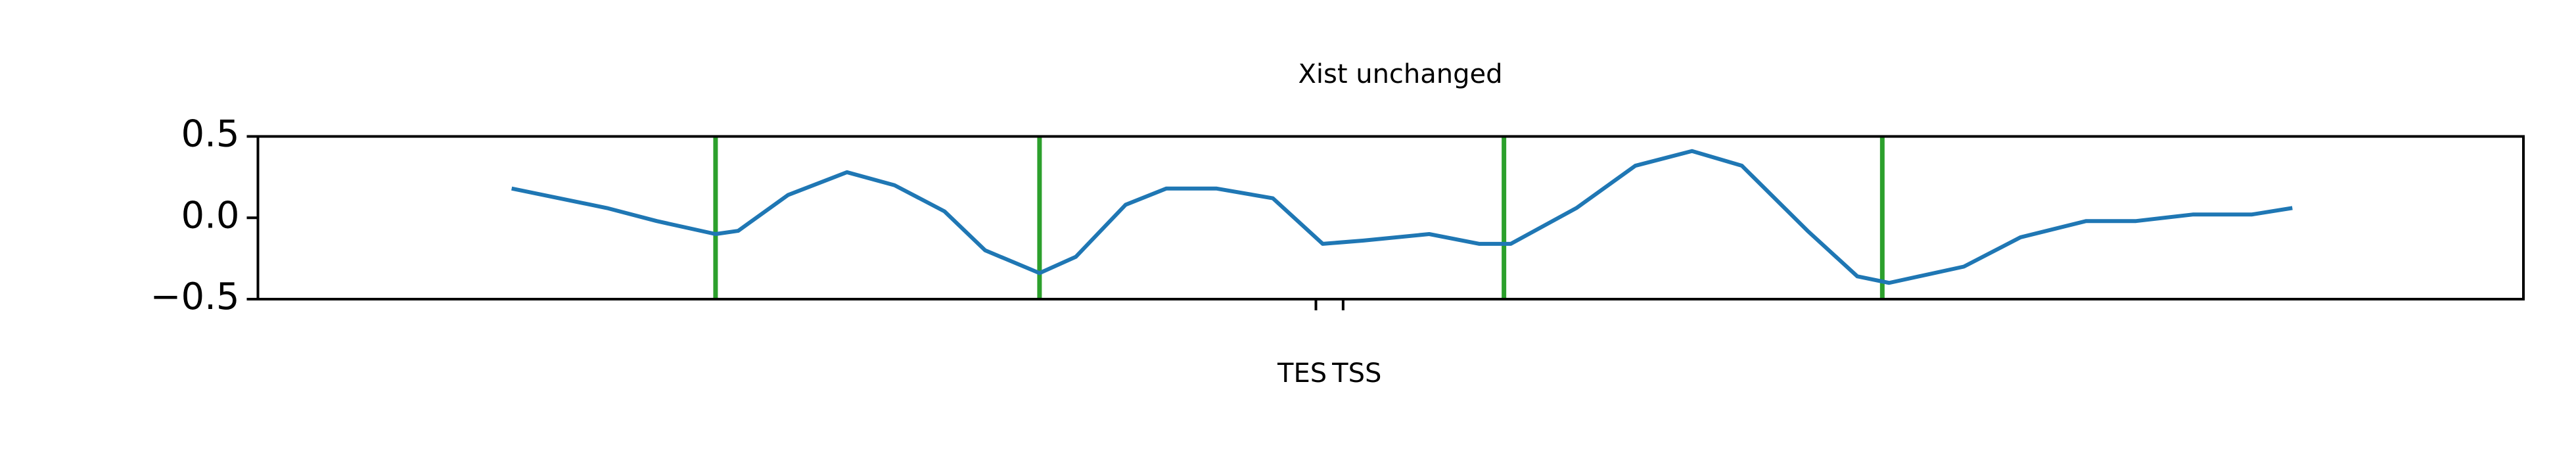 Image resolution: width=2576 pixels, height=453 pixels. Describe the element at coordinates (1356, 373) in the screenshot. I see `x-tick-label: TSS` at that location.